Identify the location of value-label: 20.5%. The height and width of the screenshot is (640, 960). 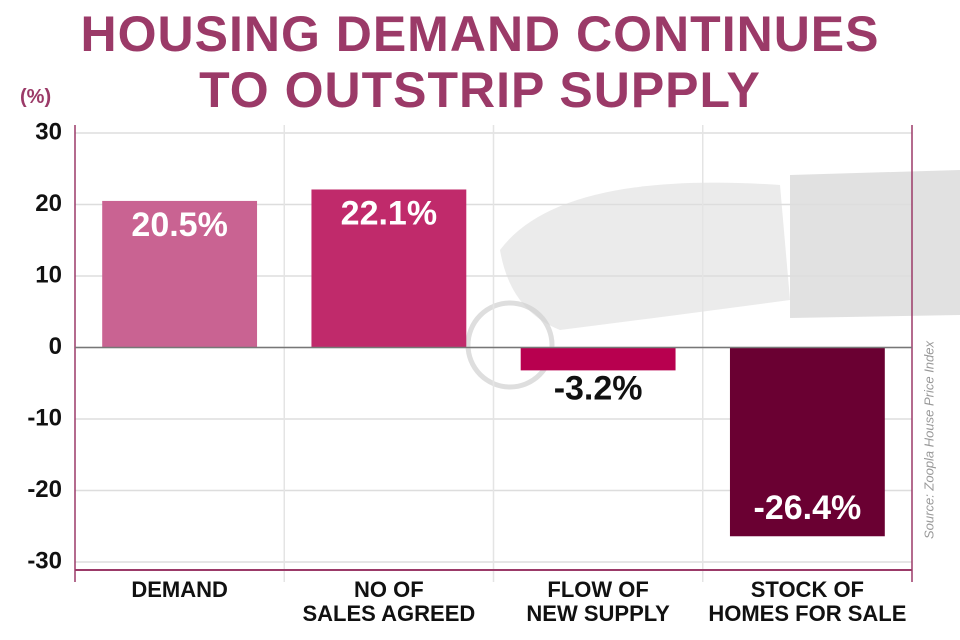
(179, 225).